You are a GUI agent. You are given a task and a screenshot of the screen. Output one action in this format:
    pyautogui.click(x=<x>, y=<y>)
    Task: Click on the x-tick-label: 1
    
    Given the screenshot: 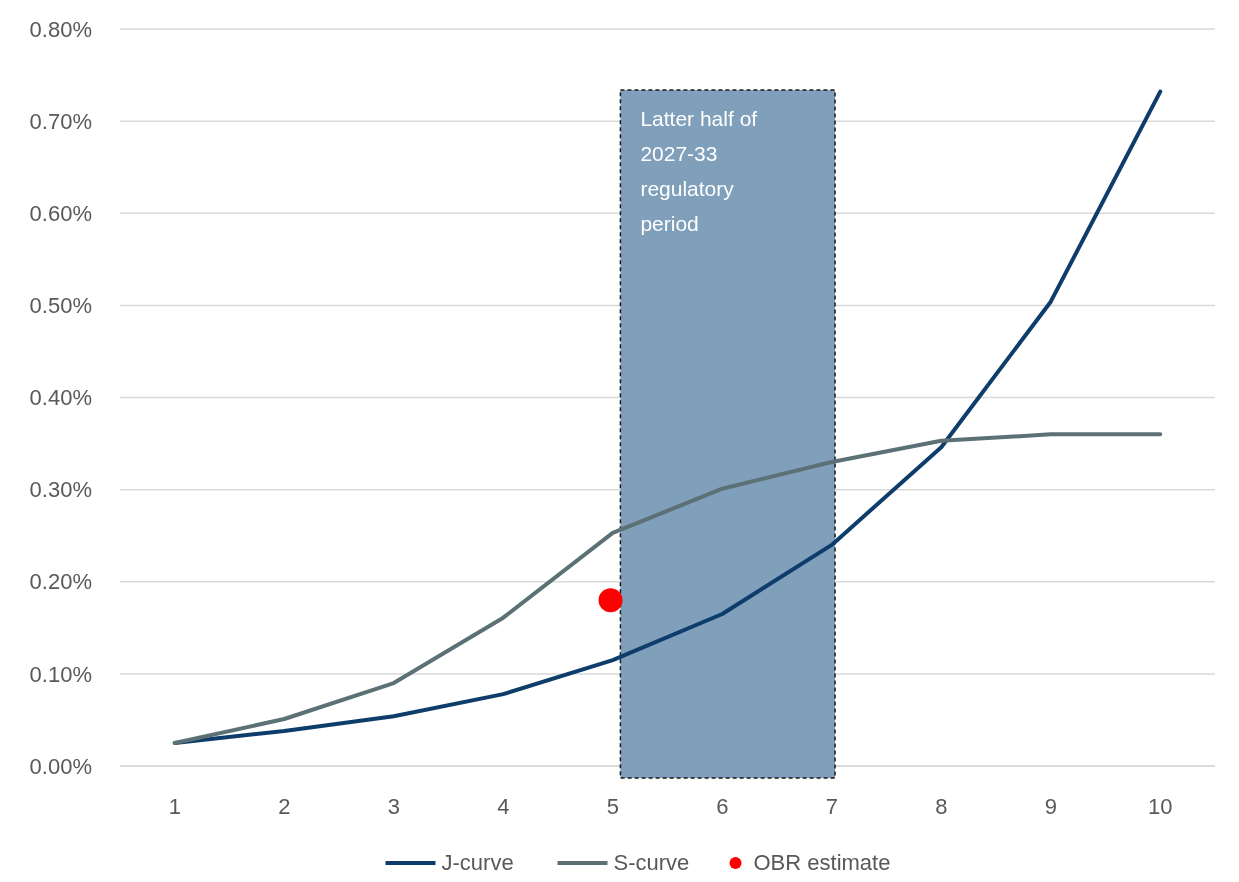 What is the action you would take?
    pyautogui.click(x=174, y=806)
    